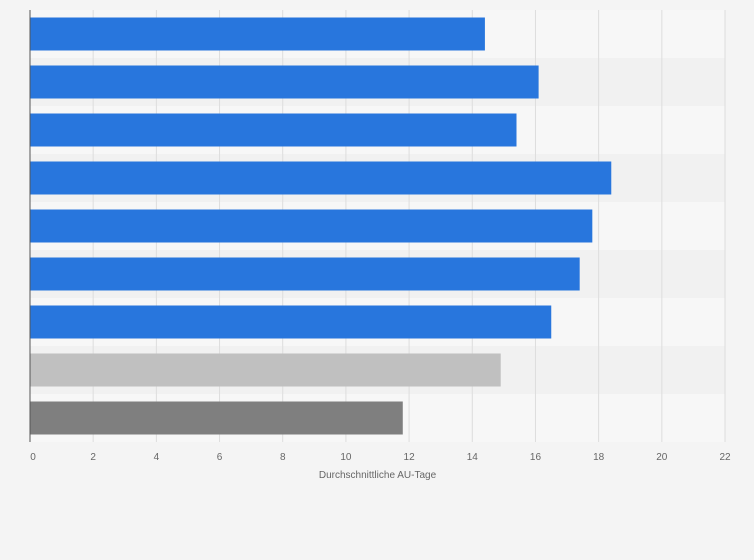 This screenshot has width=754, height=560. Describe the element at coordinates (410, 457) in the screenshot. I see `x-tick-label: 12` at that location.